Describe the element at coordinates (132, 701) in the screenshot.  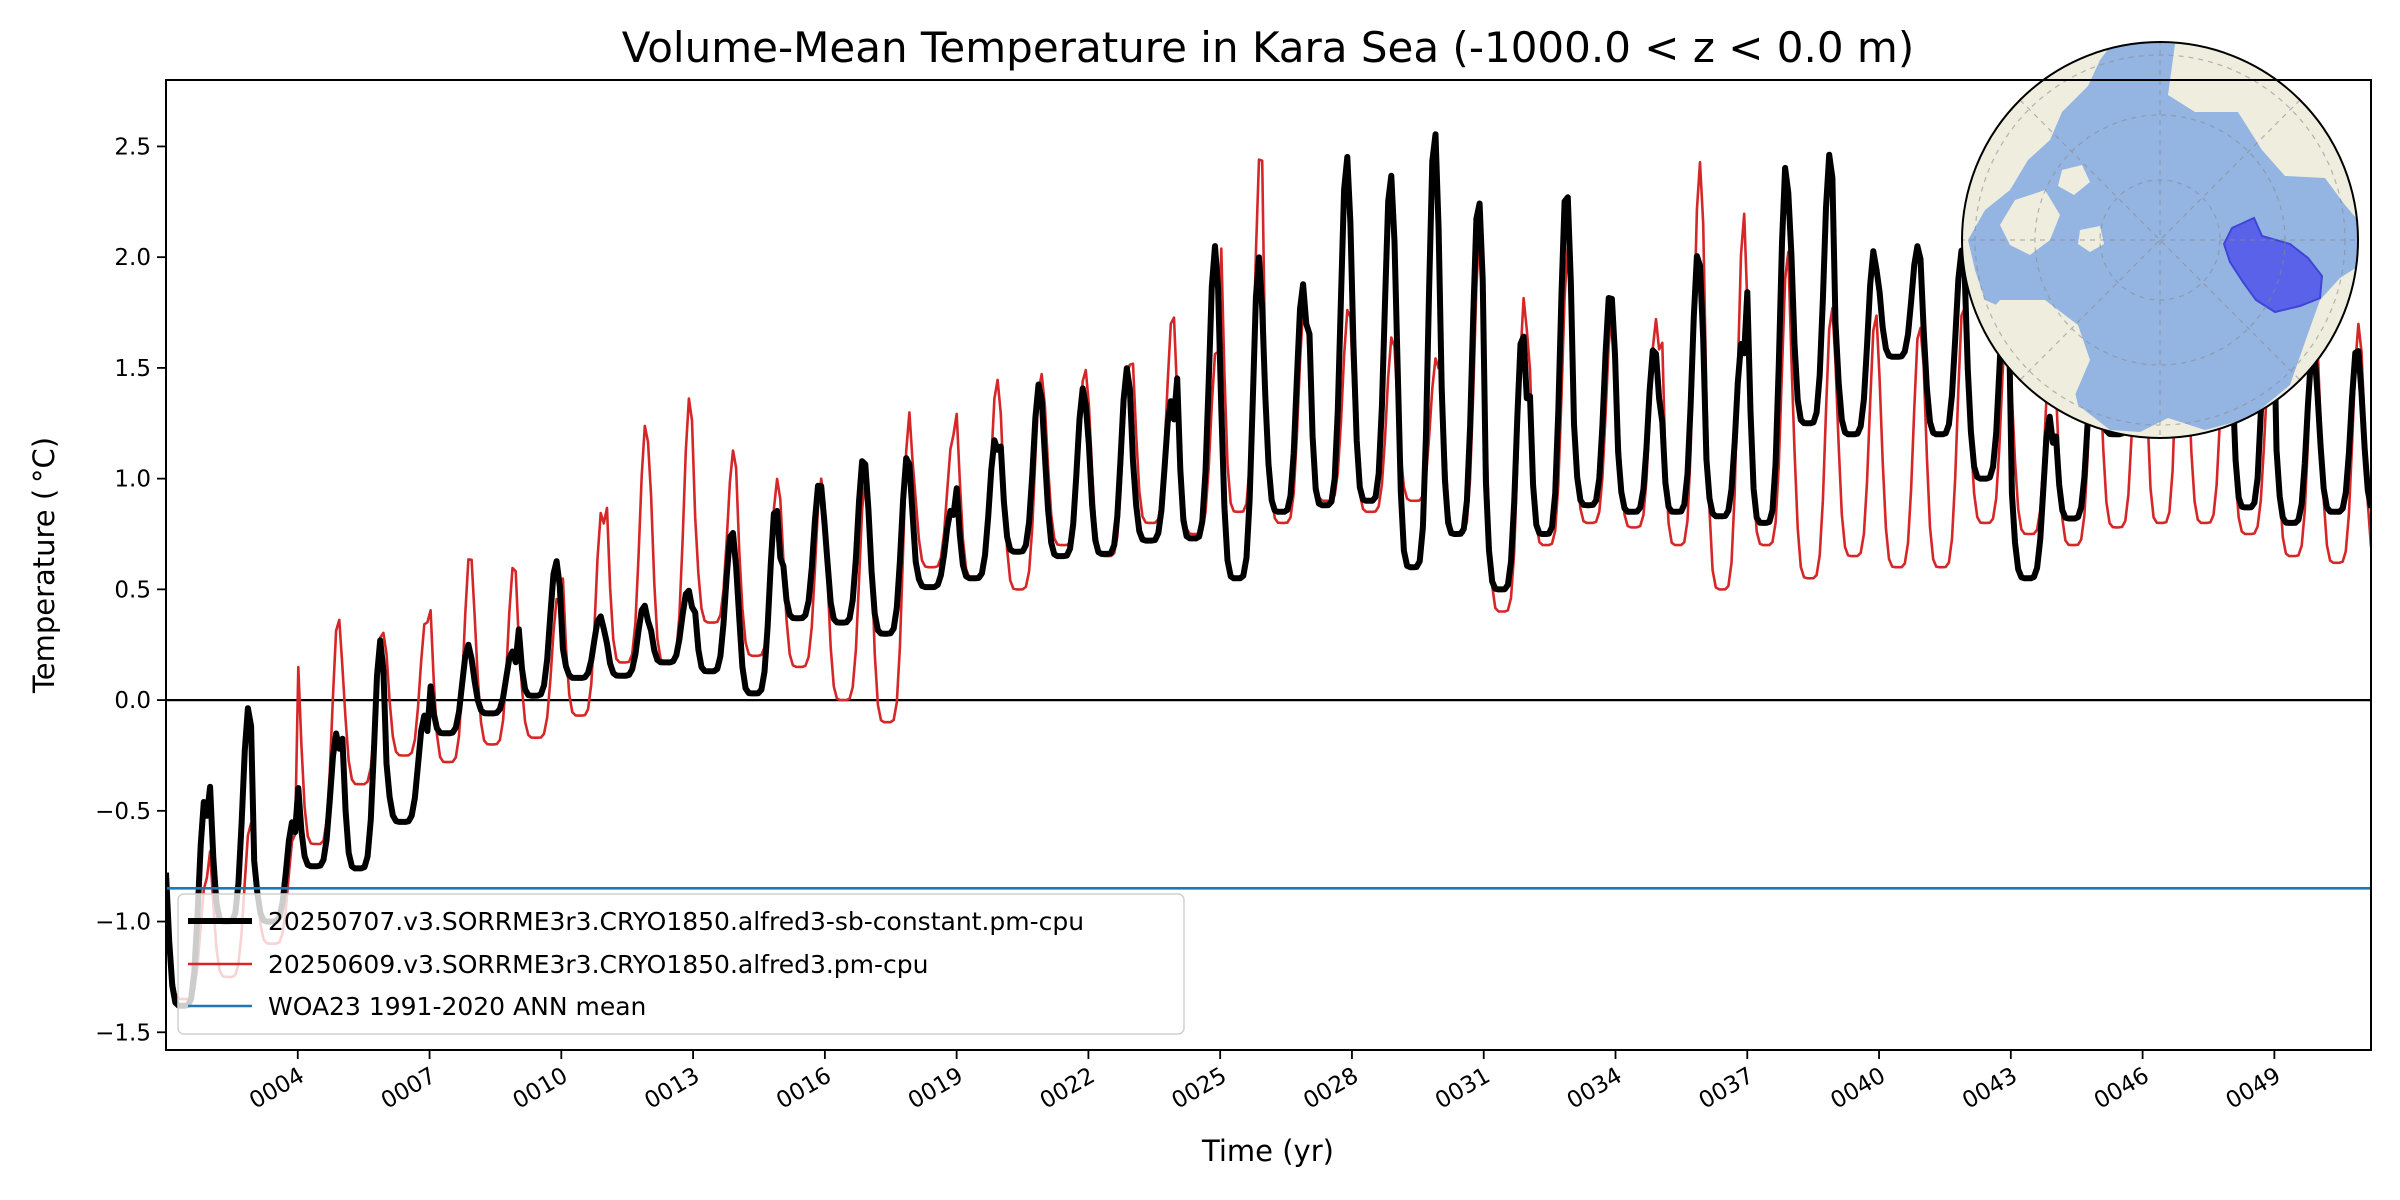
I see `y-tick-label: 0.0` at that location.